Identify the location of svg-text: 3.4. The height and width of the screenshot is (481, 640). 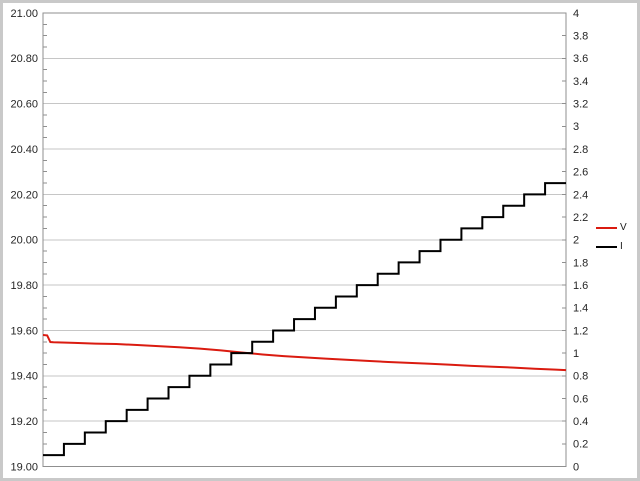
(580, 82).